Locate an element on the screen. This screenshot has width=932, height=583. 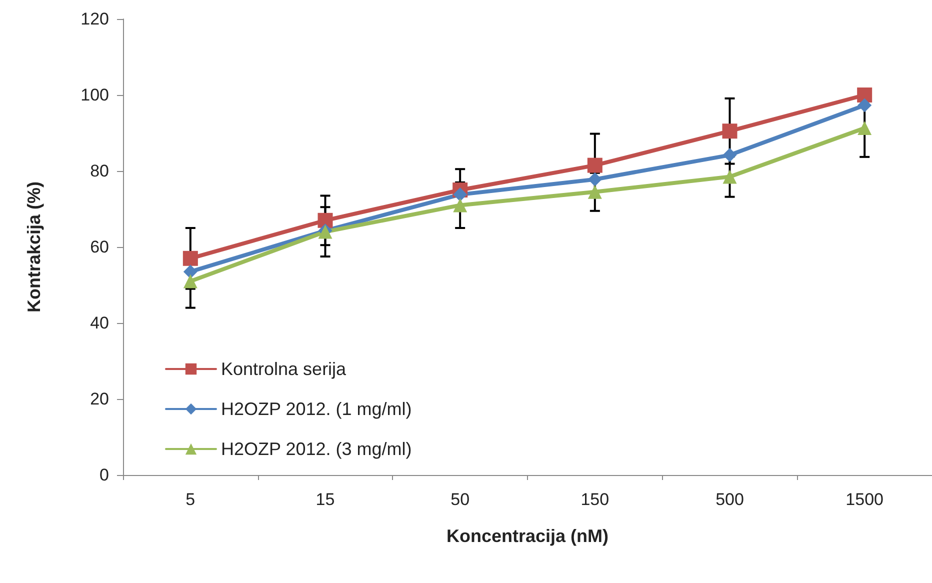
y-tick-label: 80 is located at coordinates (99, 171).